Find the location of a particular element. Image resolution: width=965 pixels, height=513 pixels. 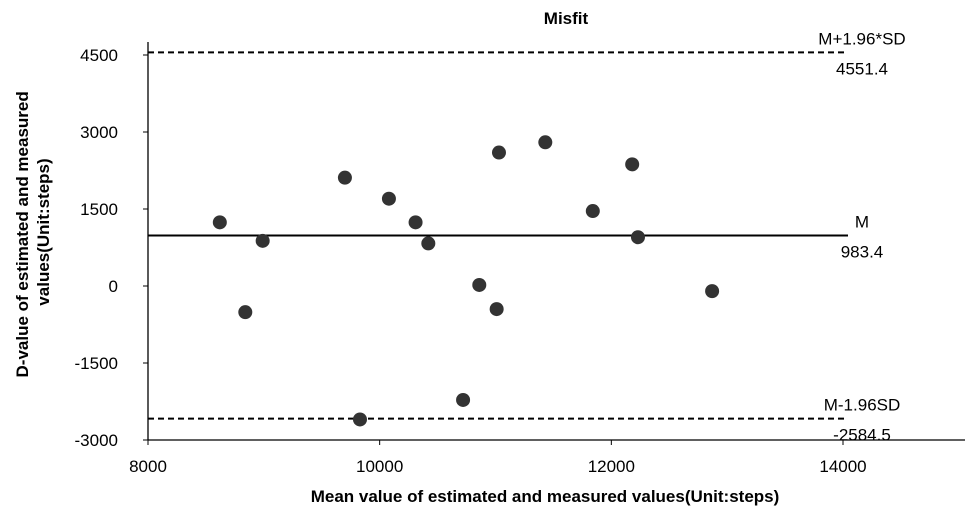

y-axis-label-line-1: D-value of estimated and measured is located at coordinates (22, 234).